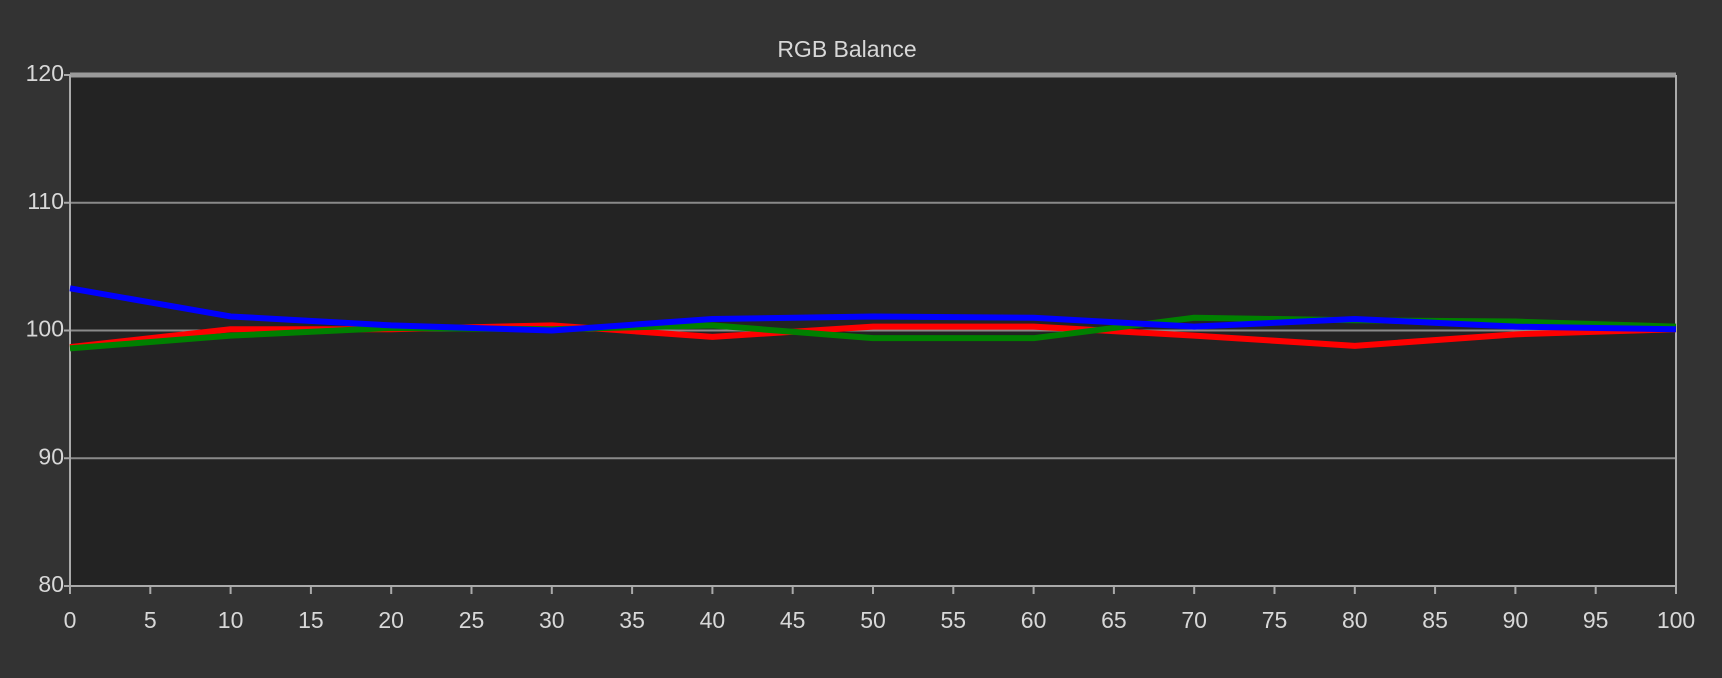 The height and width of the screenshot is (678, 1722). What do you see at coordinates (45, 329) in the screenshot?
I see `y-tick-label: 100` at bounding box center [45, 329].